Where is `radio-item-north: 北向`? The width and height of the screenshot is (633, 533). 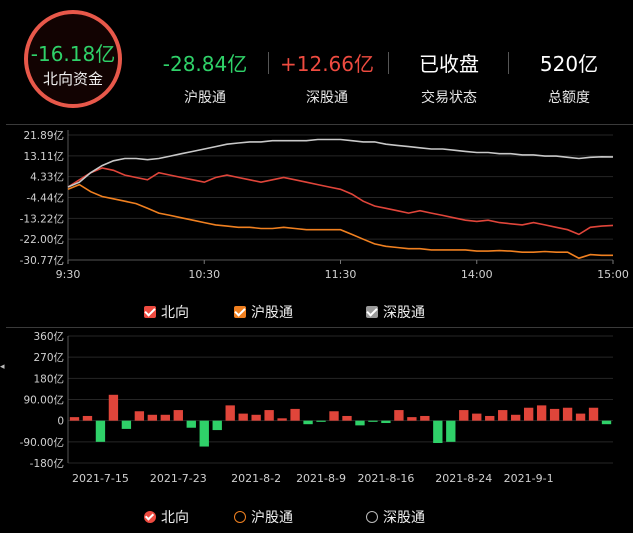
radio-item-north: 北向 is located at coordinates (166, 517).